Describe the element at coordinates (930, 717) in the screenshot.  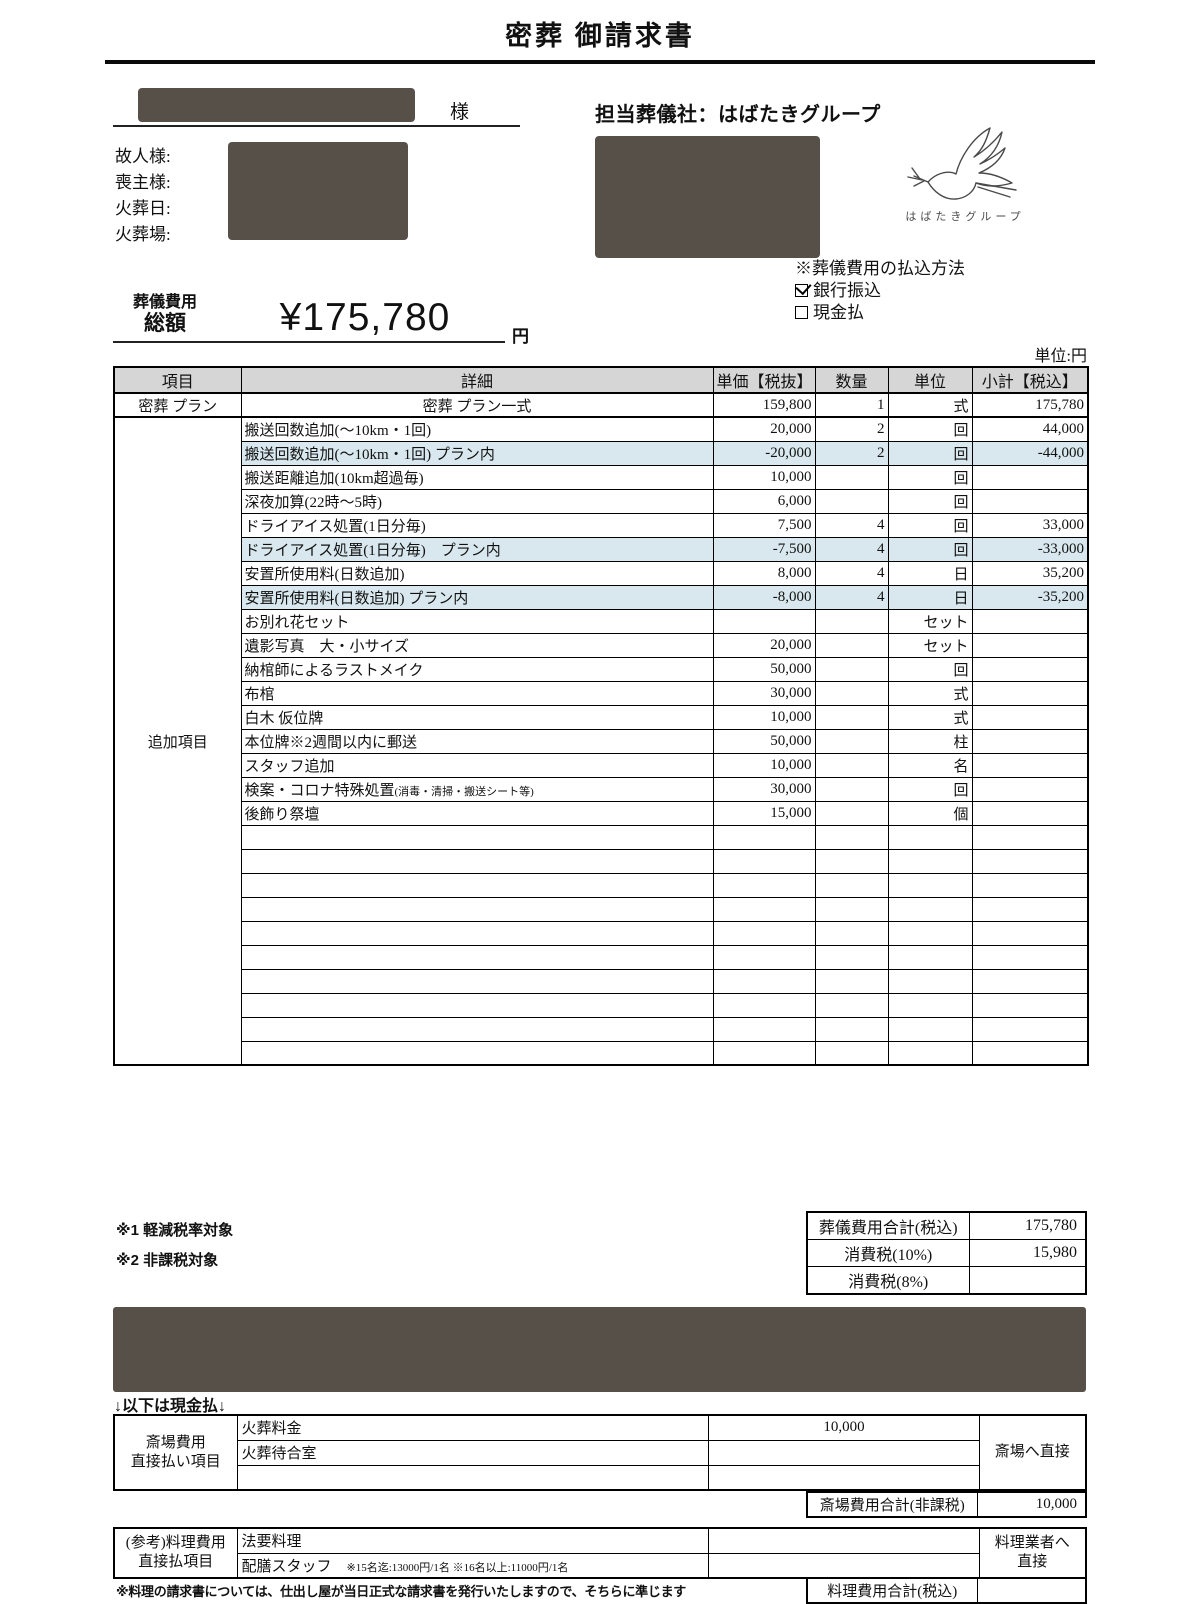
I see `cell-unit: 式` at that location.